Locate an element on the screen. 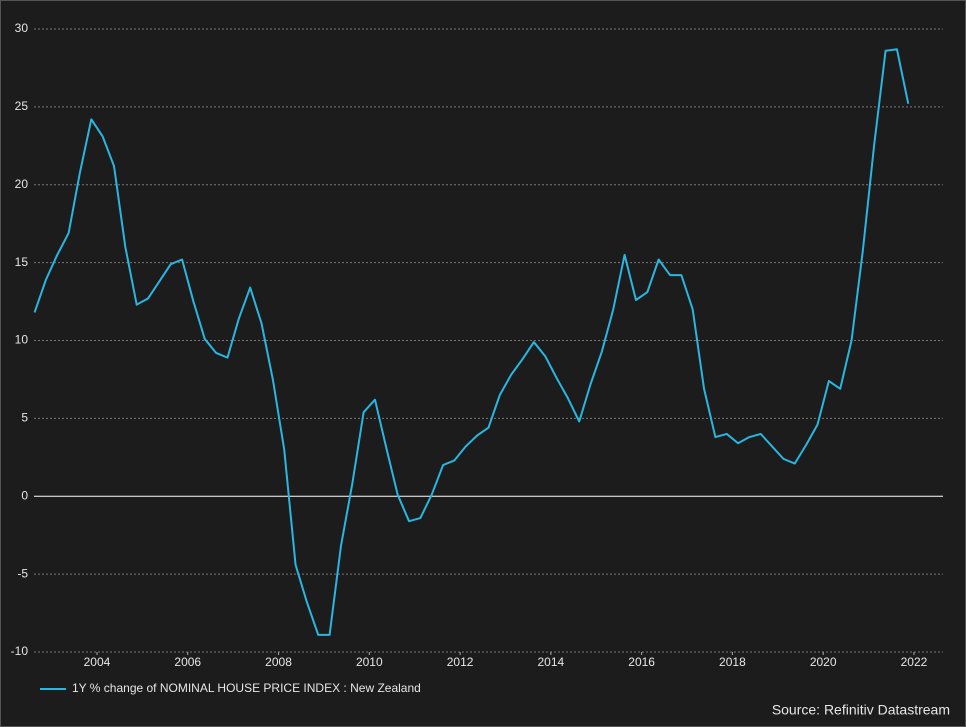 This screenshot has width=966, height=727. x-tick-label: 2020 is located at coordinates (823, 662).